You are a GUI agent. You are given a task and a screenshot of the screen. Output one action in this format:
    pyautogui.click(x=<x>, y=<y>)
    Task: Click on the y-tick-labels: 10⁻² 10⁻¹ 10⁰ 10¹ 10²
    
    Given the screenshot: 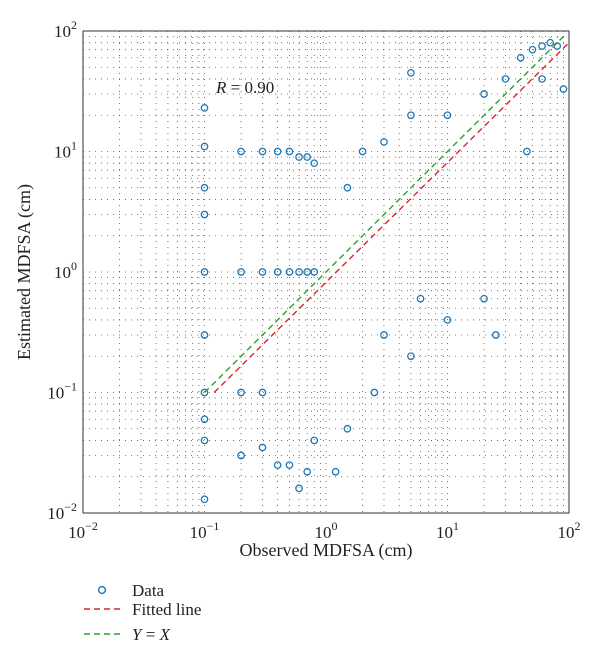 What is the action you would take?
    pyautogui.click(x=62, y=270)
    